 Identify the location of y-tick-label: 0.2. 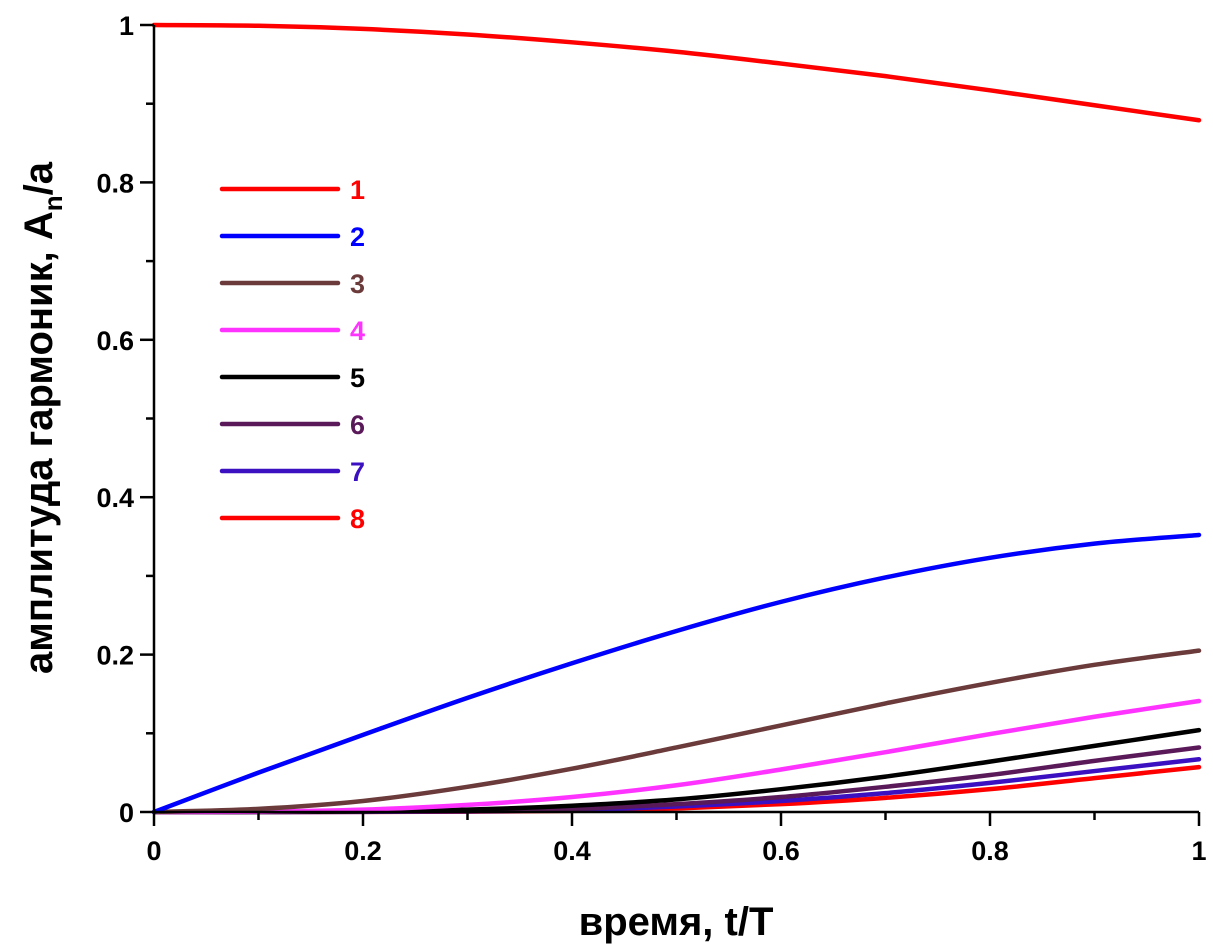
(115, 656).